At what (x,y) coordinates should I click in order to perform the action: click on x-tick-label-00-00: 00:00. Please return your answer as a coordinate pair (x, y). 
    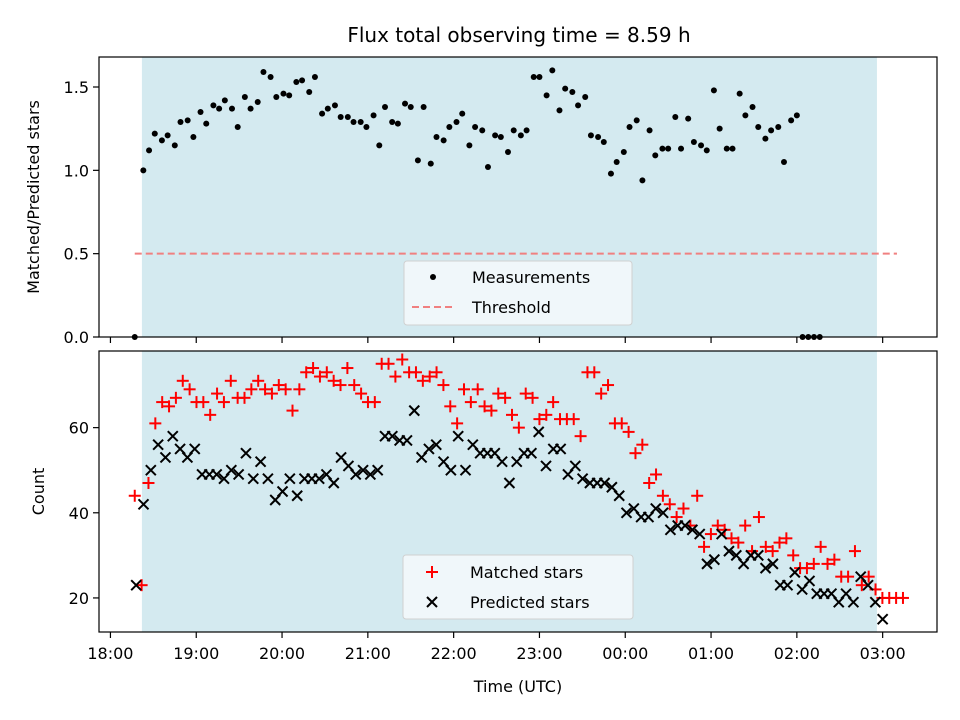
    Looking at the image, I should click on (625, 653).